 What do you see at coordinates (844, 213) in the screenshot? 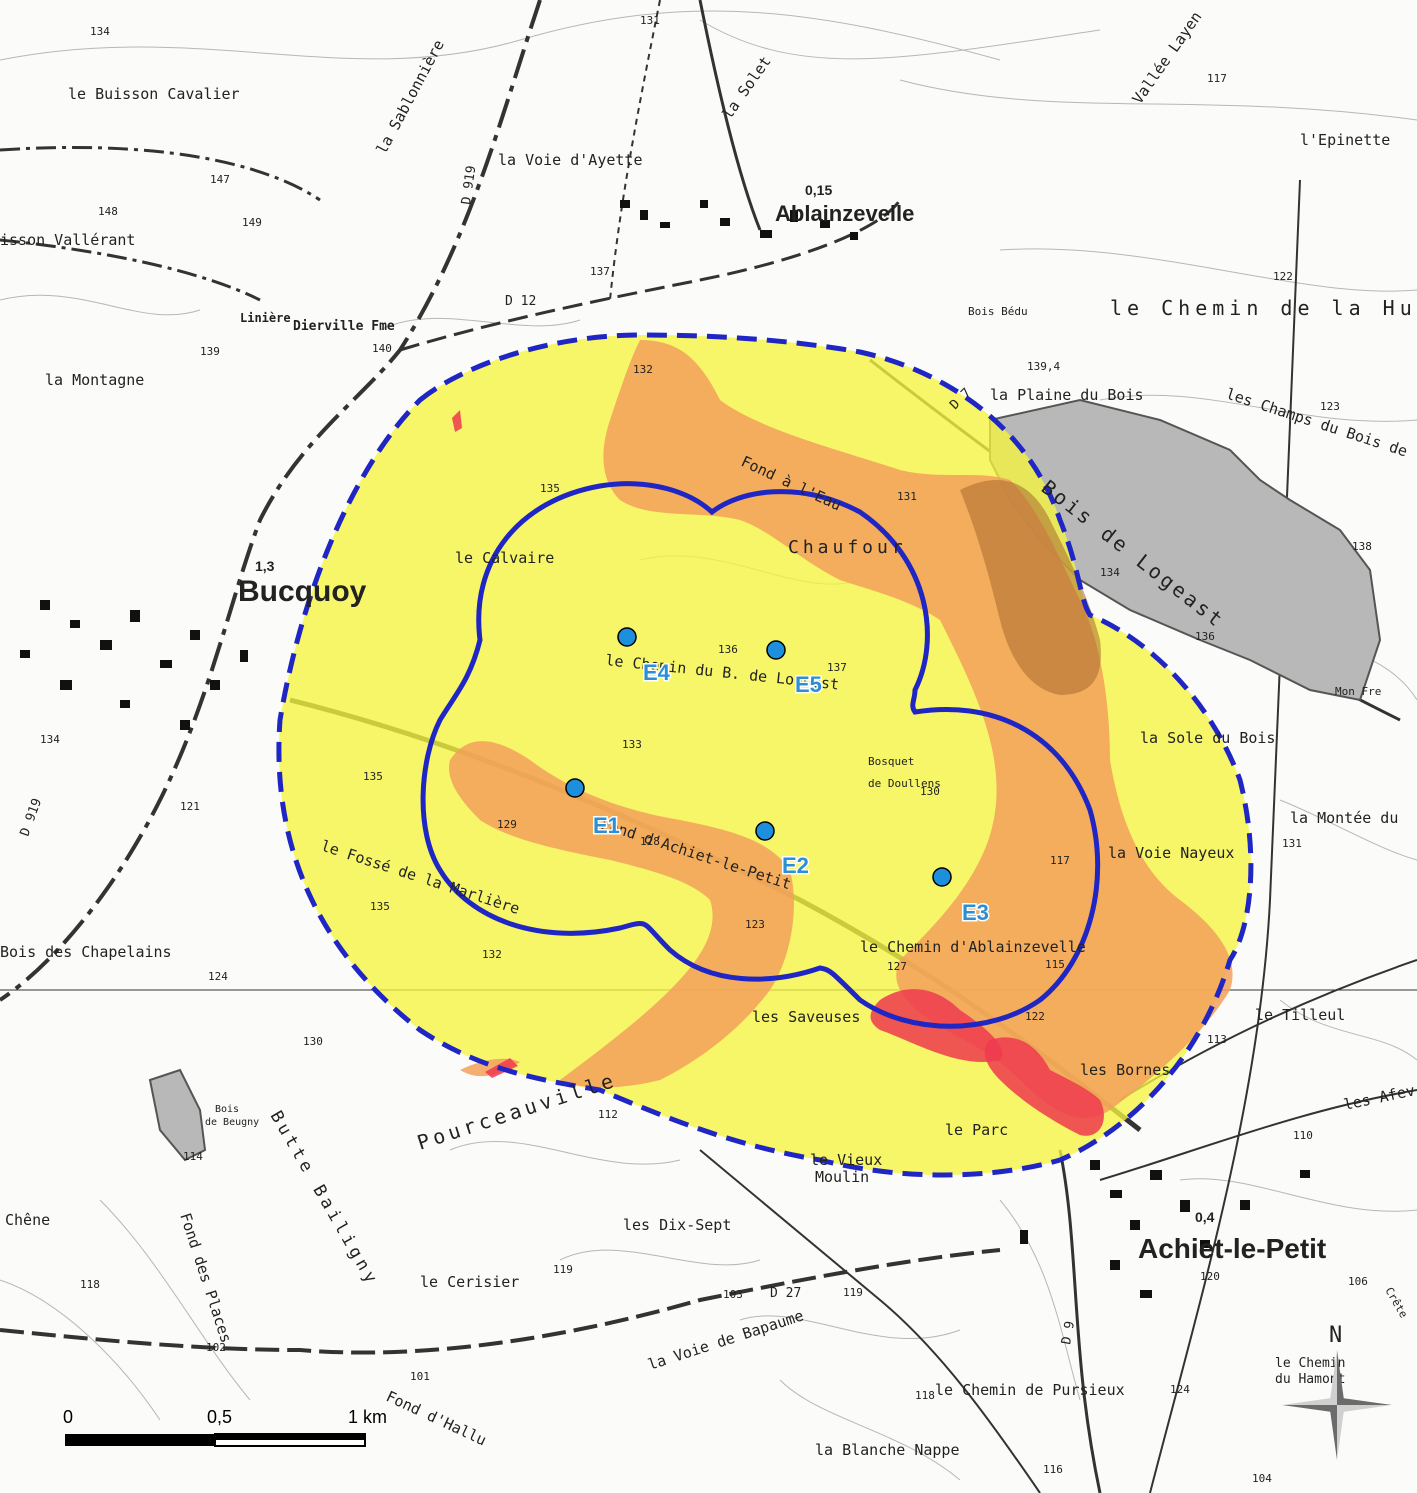
I see `town-name: Ablainzevelle` at bounding box center [844, 213].